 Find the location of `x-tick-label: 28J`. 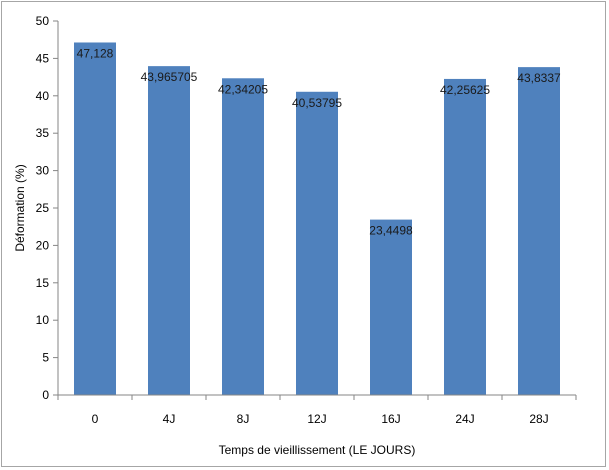

x-tick-label: 28J is located at coordinates (538, 419).